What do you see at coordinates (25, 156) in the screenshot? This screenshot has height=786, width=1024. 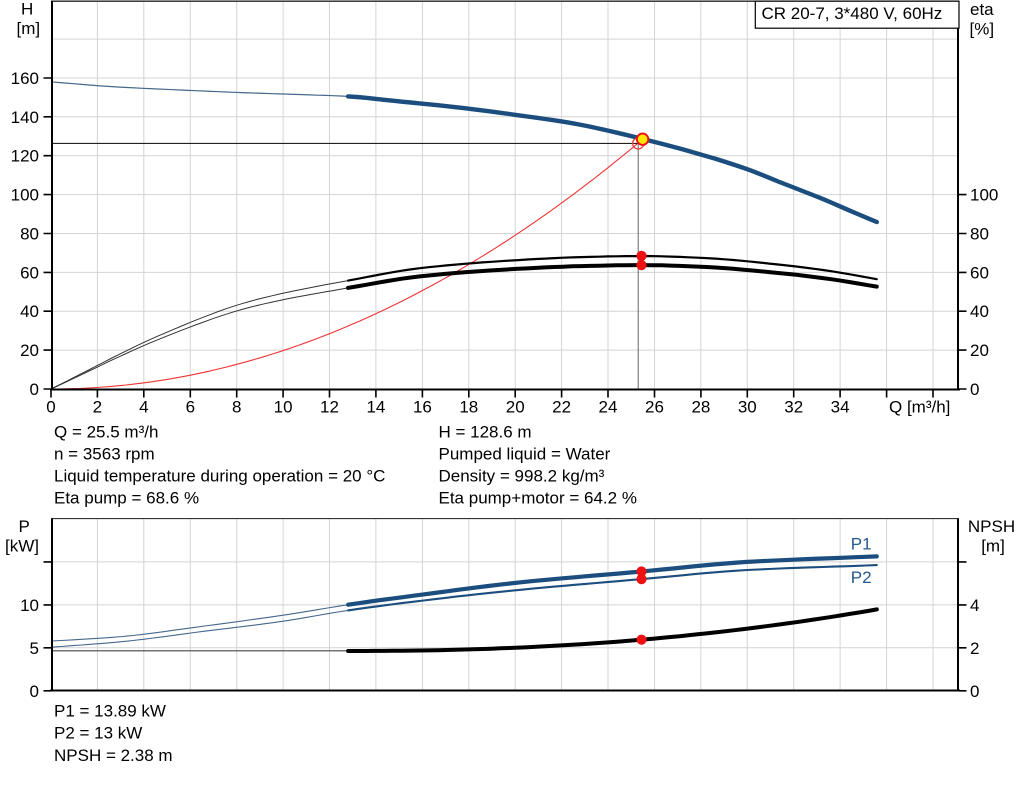 I see `svg-text: 120` at bounding box center [25, 156].